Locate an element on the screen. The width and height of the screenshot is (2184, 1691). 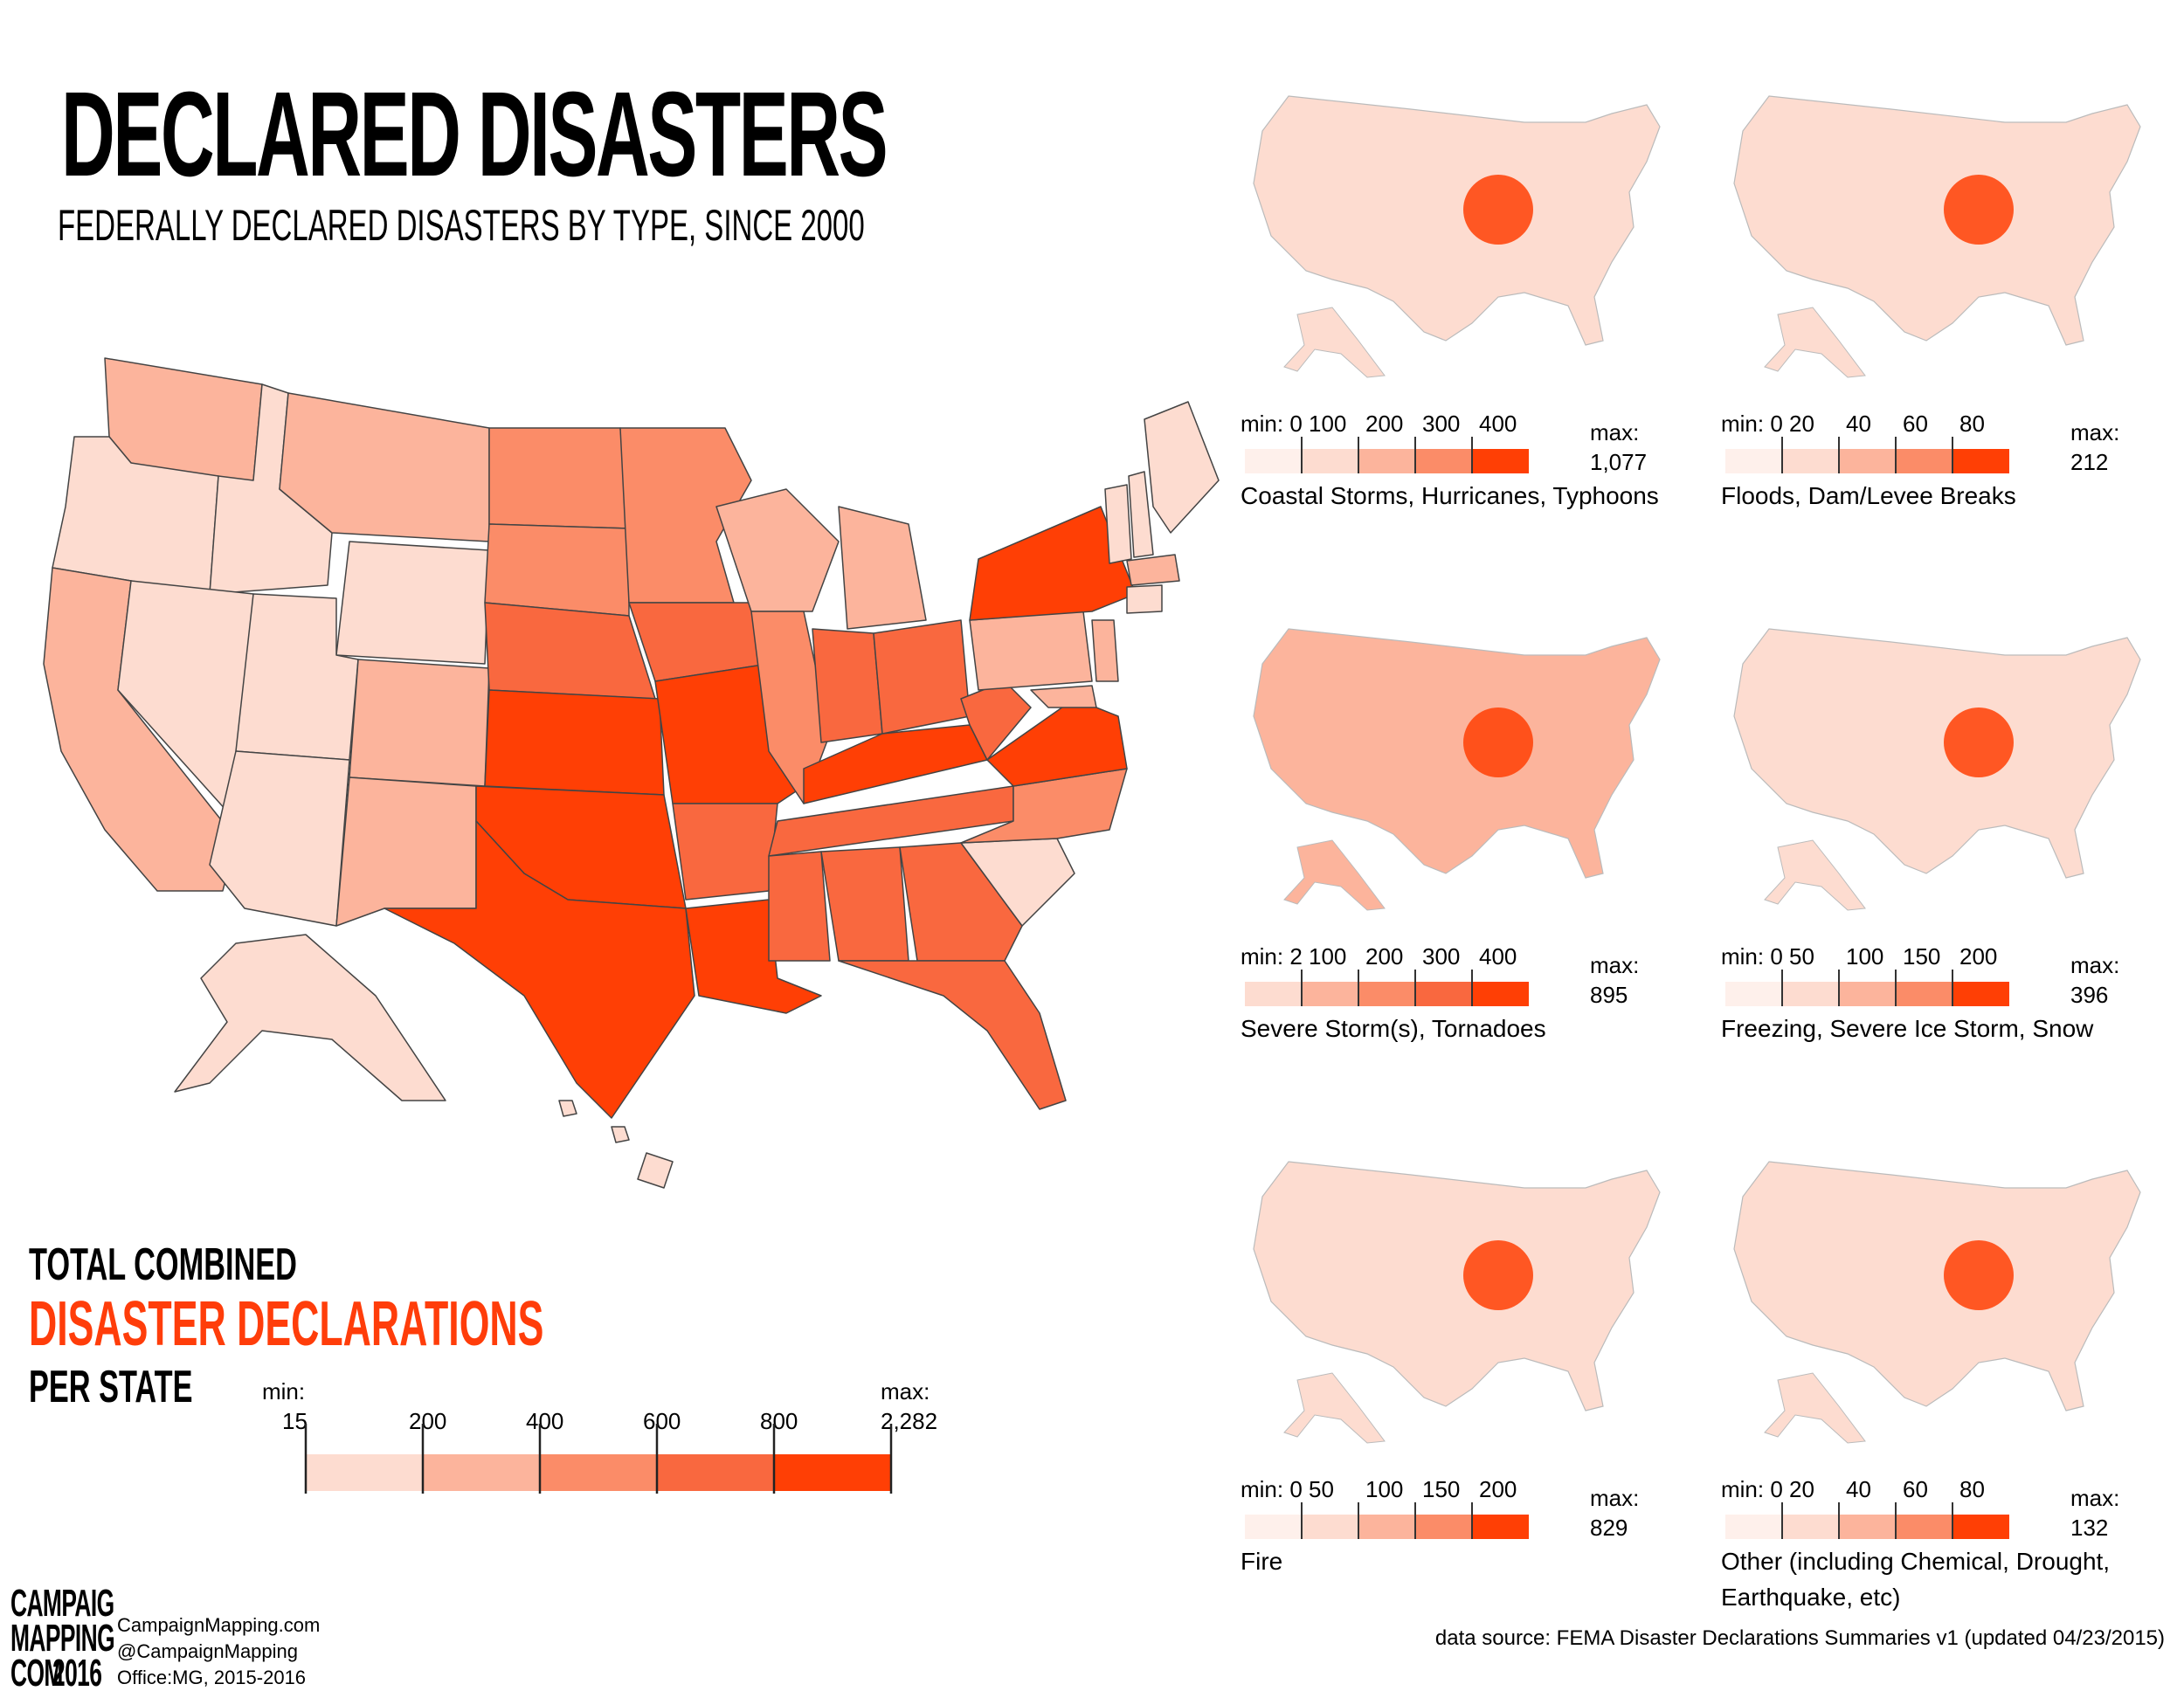
legend-tick-label: 60 is located at coordinates (1916, 424).